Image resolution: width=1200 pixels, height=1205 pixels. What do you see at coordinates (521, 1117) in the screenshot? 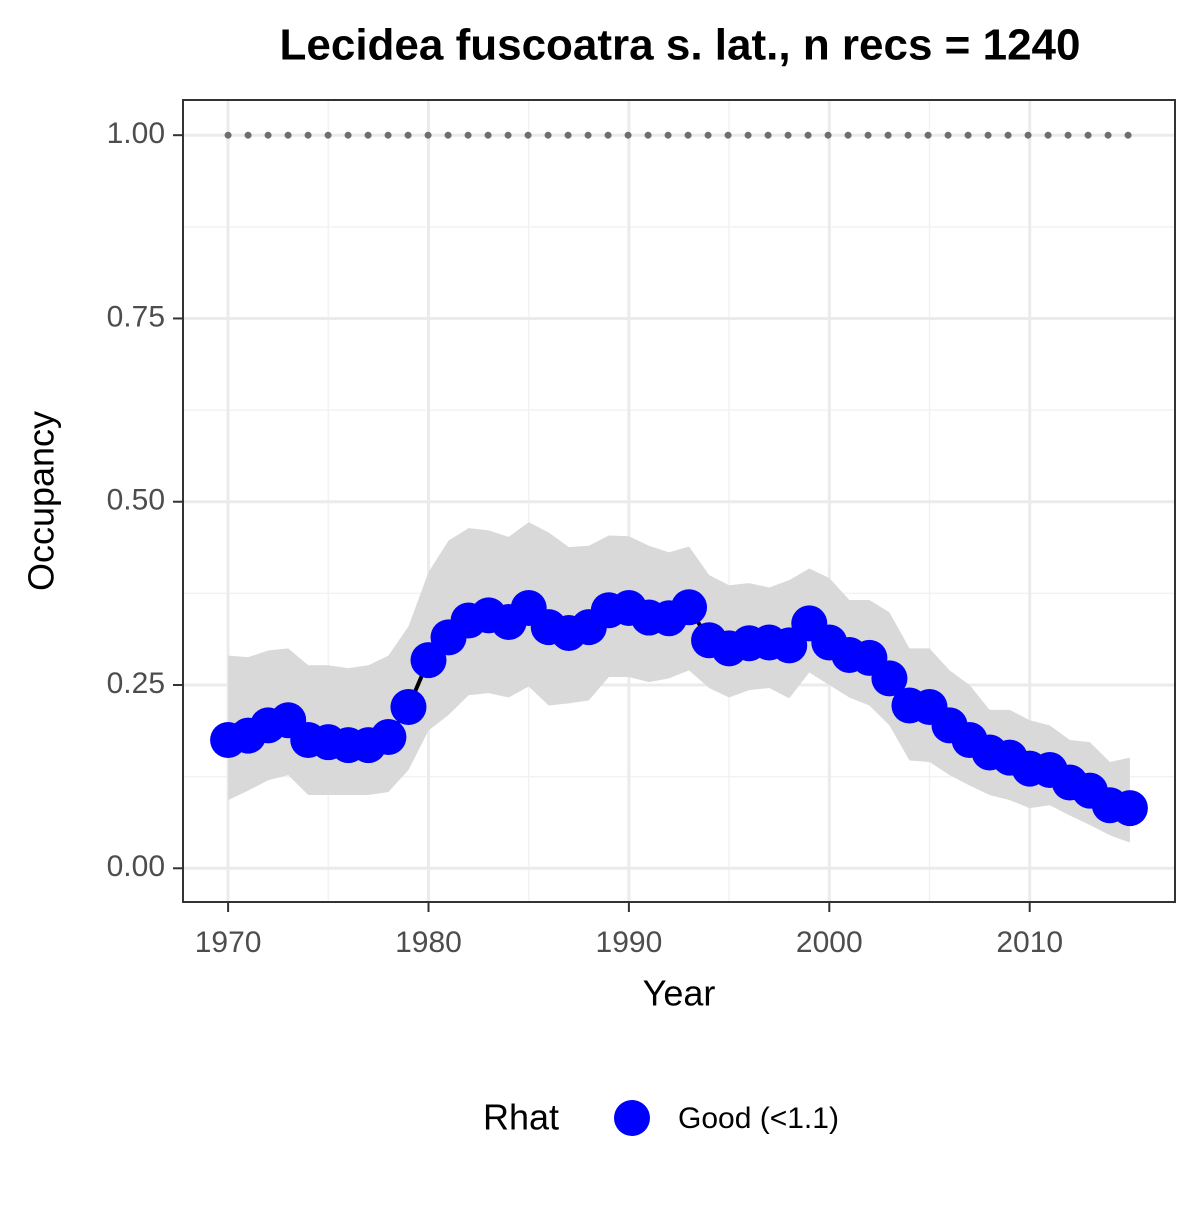
I see `legend-title: Rhat` at bounding box center [521, 1117].